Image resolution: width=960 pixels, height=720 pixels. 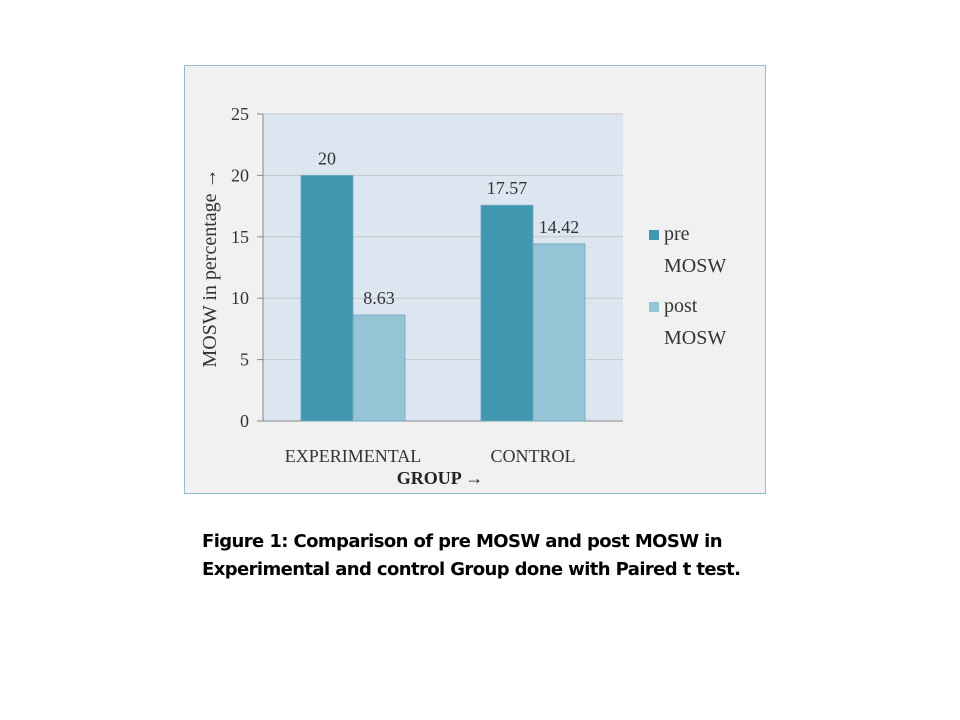 I want to click on data-label: 20, so click(x=327, y=158).